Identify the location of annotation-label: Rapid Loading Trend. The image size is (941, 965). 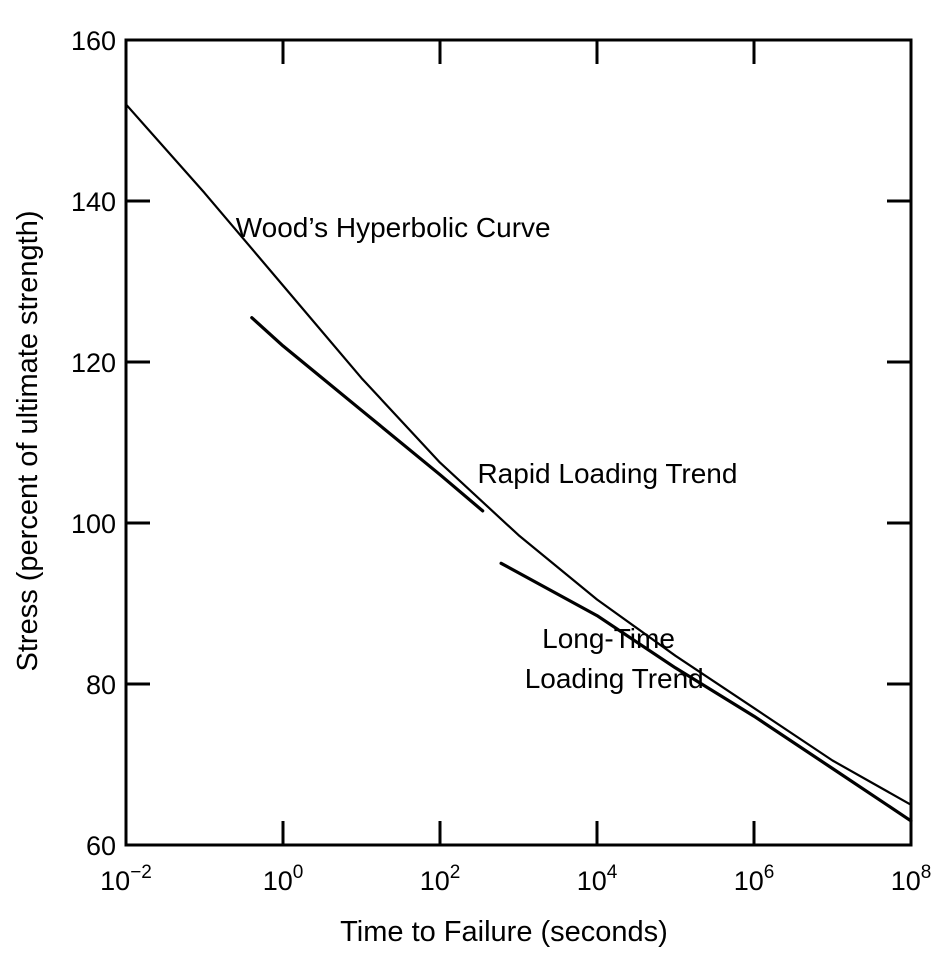
(607, 473).